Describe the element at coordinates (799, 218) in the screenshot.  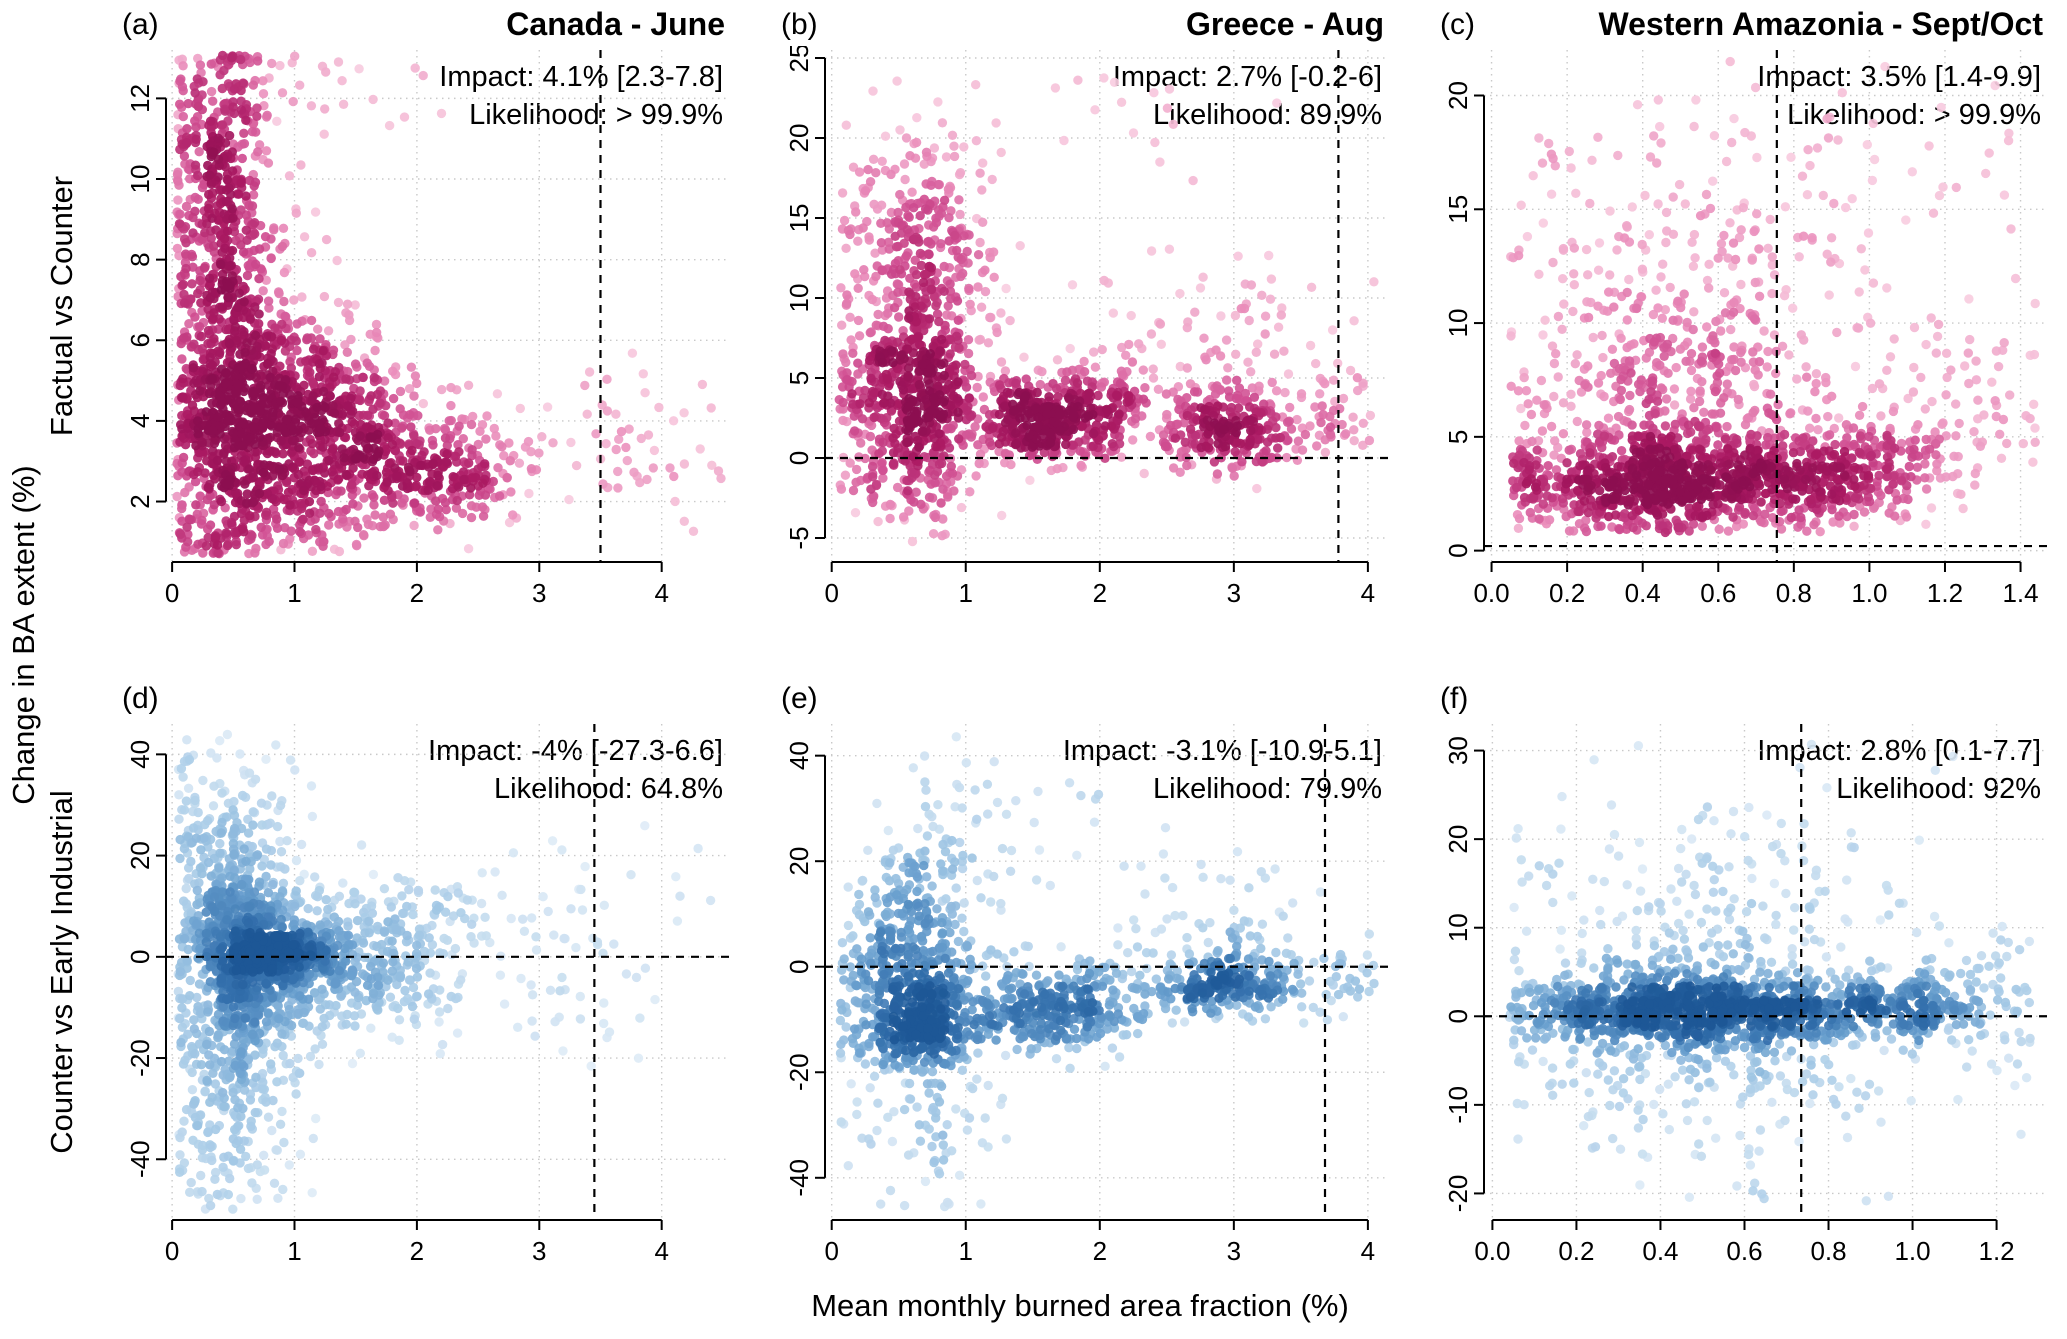
I see `svg-text: 15` at that location.